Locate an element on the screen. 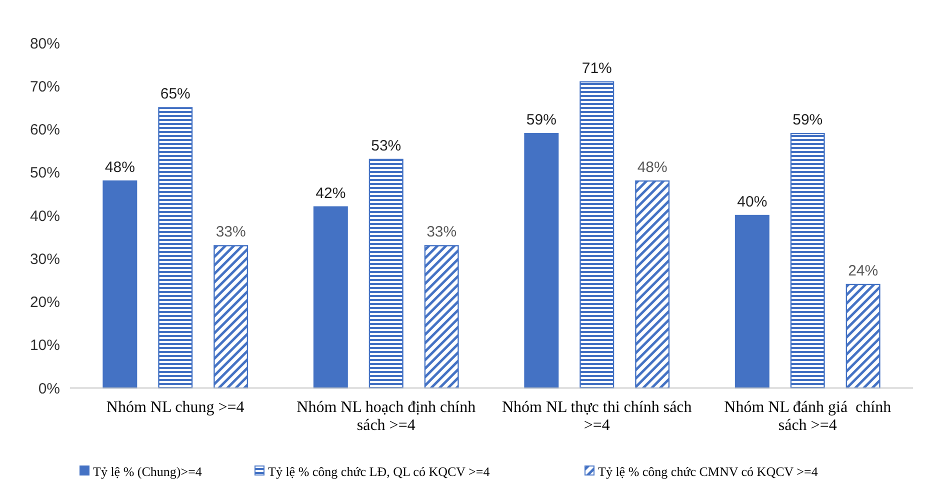  text: 24% is located at coordinates (863, 271).